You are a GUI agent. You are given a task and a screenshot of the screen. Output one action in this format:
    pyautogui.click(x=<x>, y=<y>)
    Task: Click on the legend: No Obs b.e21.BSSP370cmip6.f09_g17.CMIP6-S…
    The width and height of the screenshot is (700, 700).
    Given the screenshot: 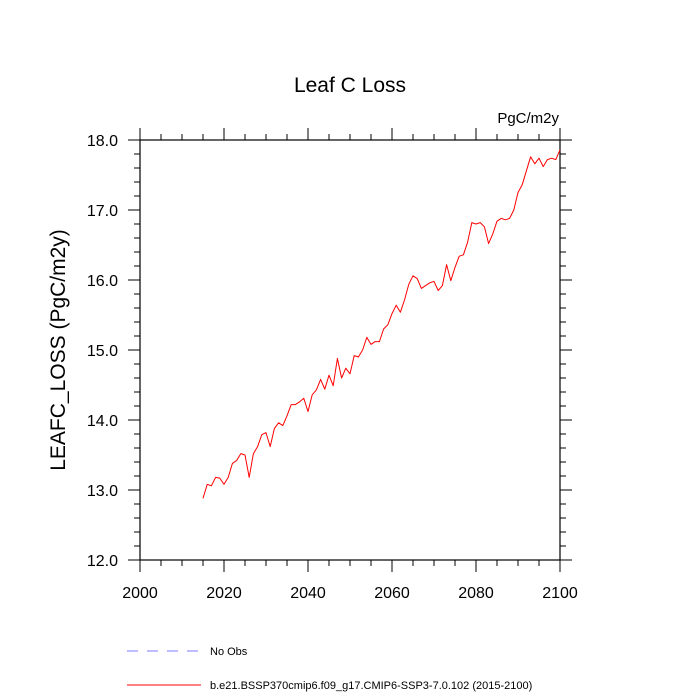 What is the action you would take?
    pyautogui.click(x=329, y=669)
    